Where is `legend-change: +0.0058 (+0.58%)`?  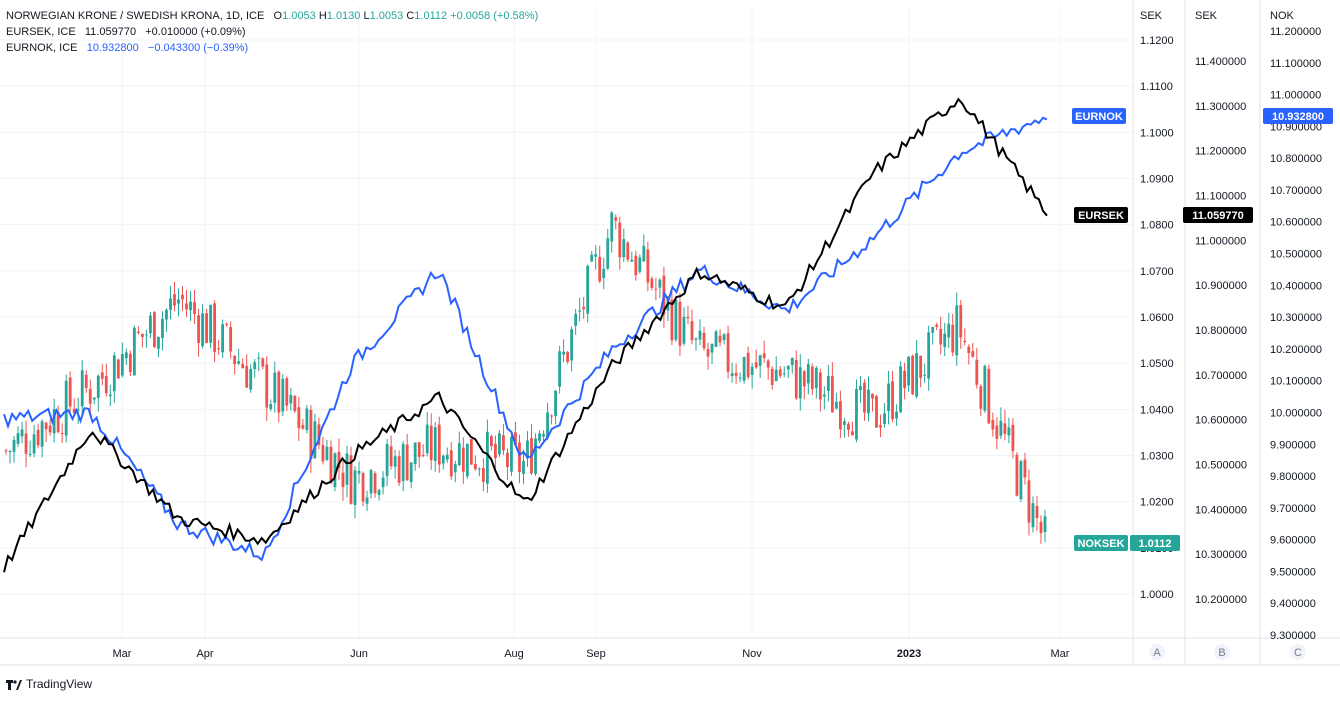
legend-change: +0.0058 (+0.58%) is located at coordinates (494, 16).